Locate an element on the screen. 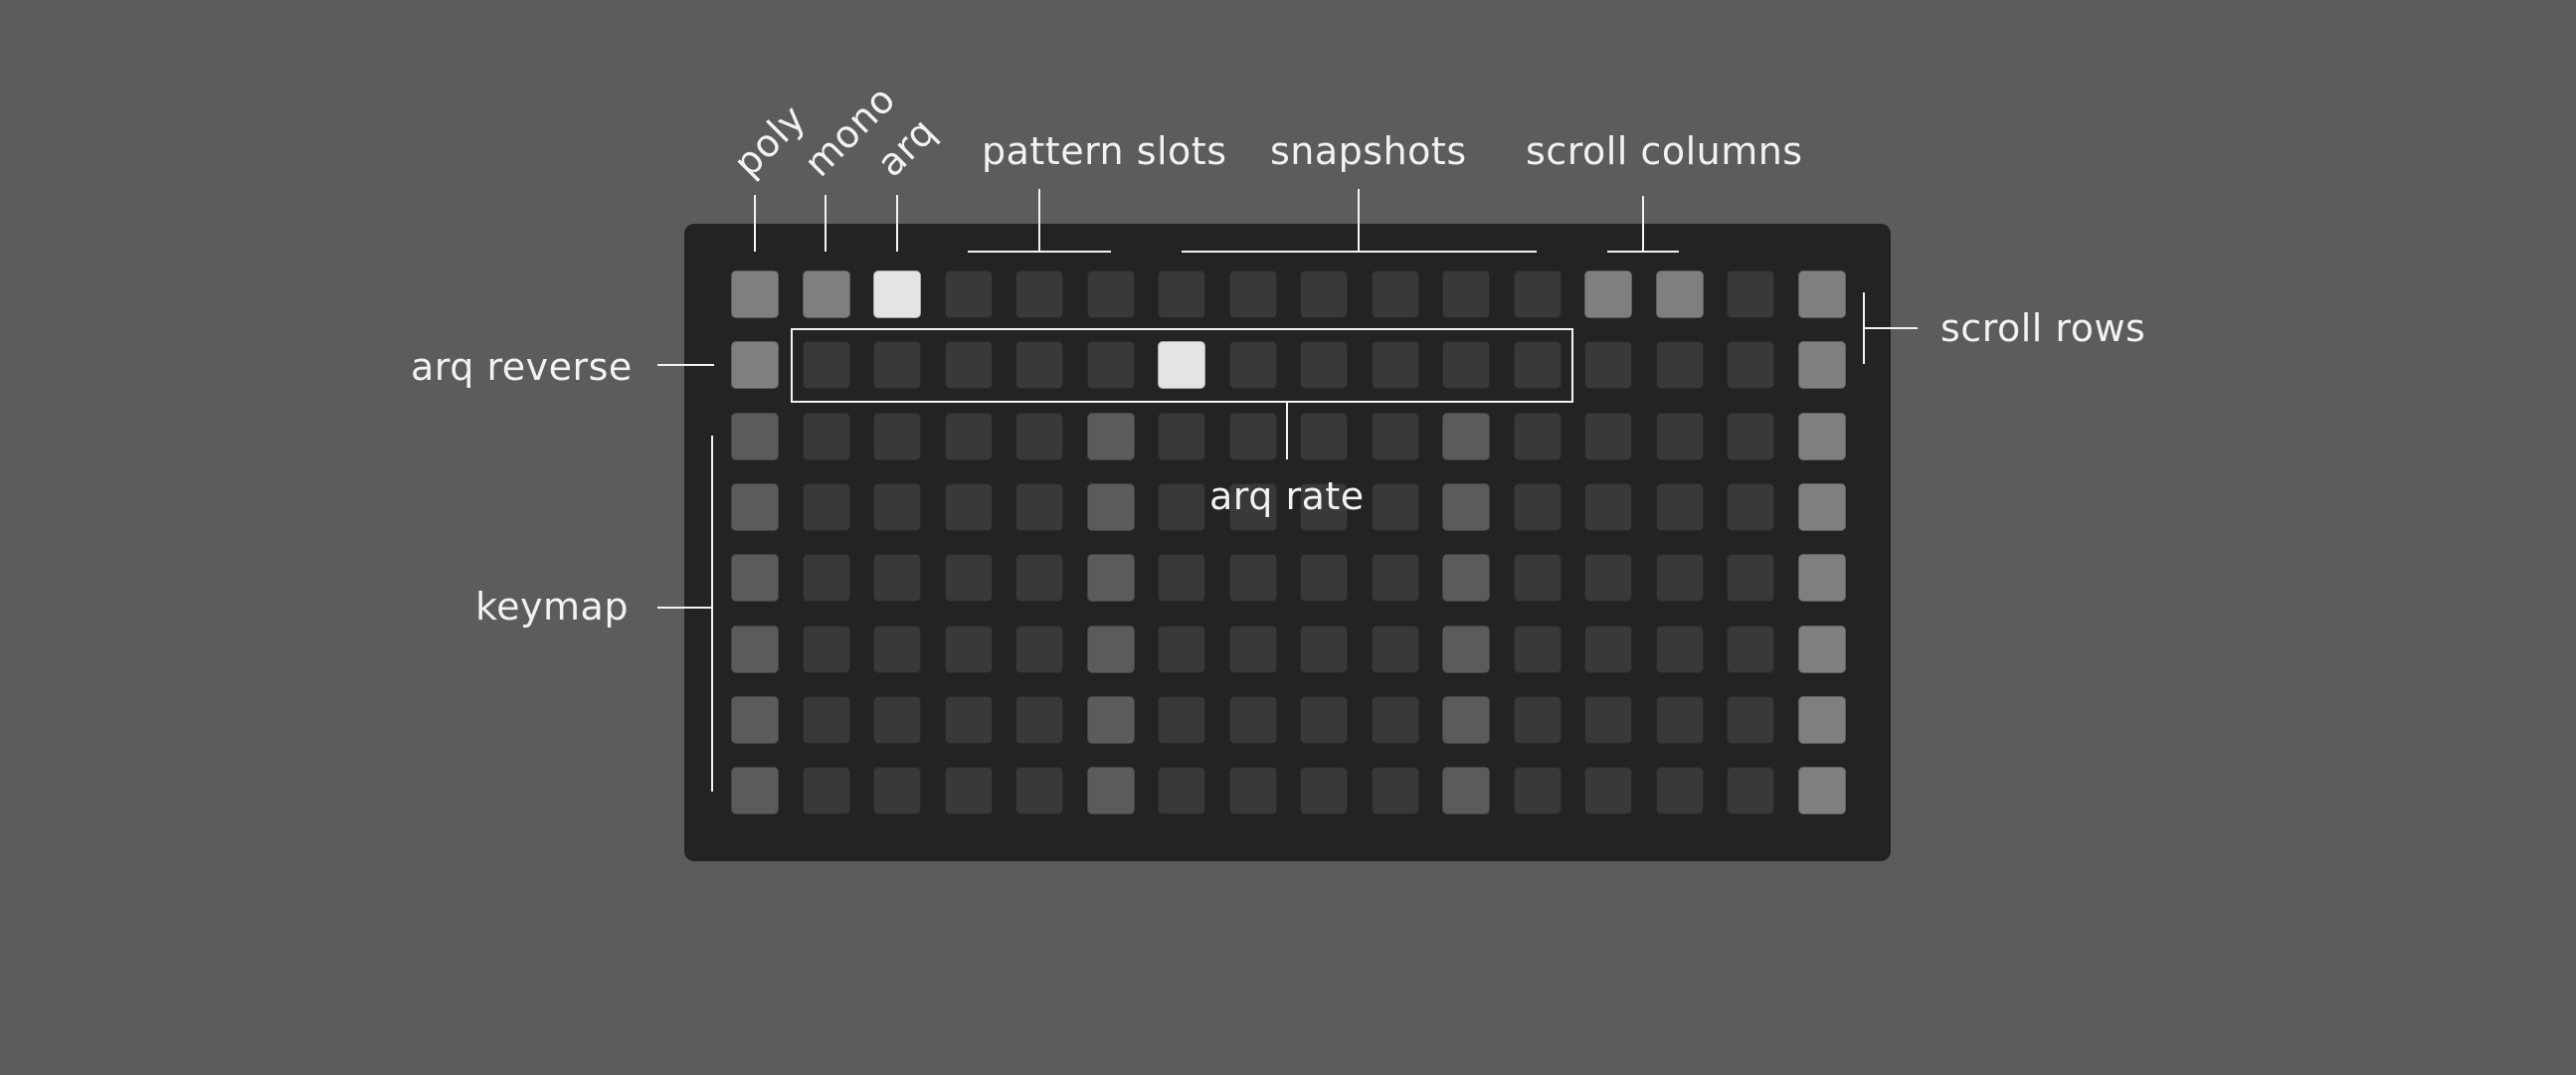 This screenshot has width=2576, height=1075. grid-pad-r1-c7 is located at coordinates (1181, 294).